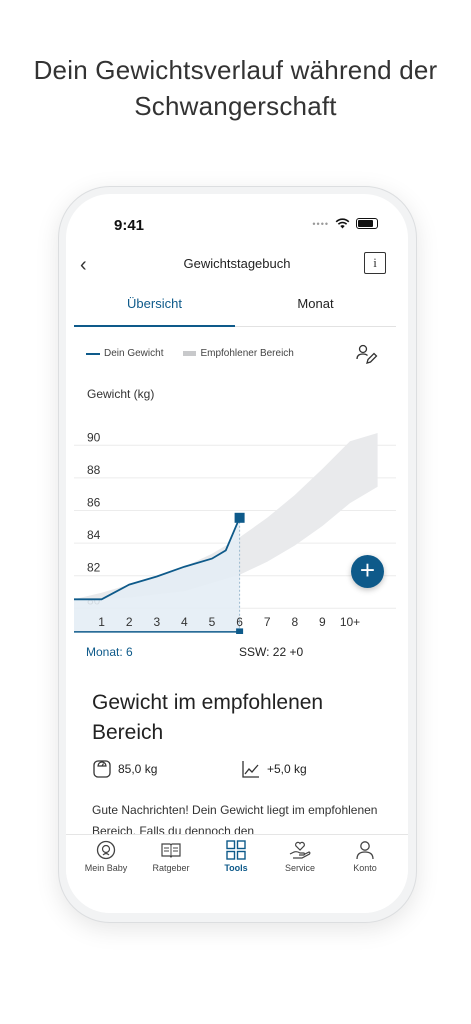  What do you see at coordinates (83, 265) in the screenshot?
I see `back-chevron-icon: ‹` at bounding box center [83, 265].